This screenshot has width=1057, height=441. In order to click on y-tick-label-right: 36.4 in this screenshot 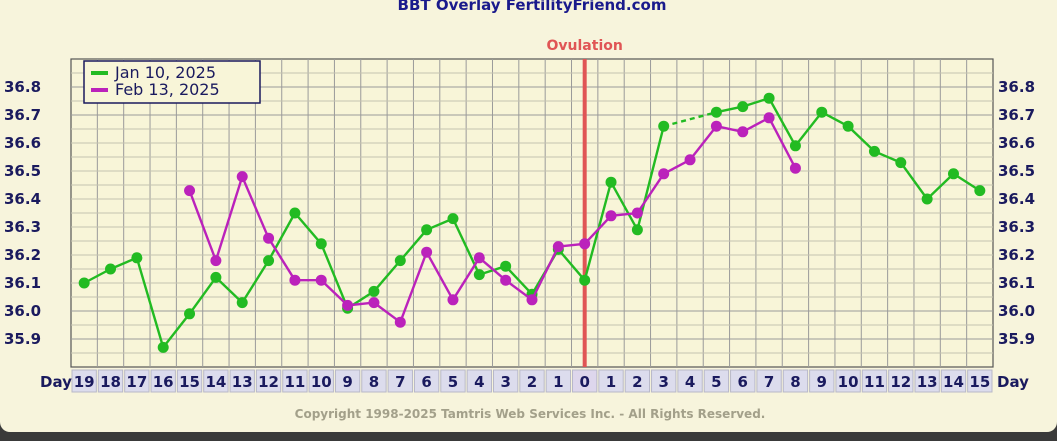, I will do `click(1016, 199)`.